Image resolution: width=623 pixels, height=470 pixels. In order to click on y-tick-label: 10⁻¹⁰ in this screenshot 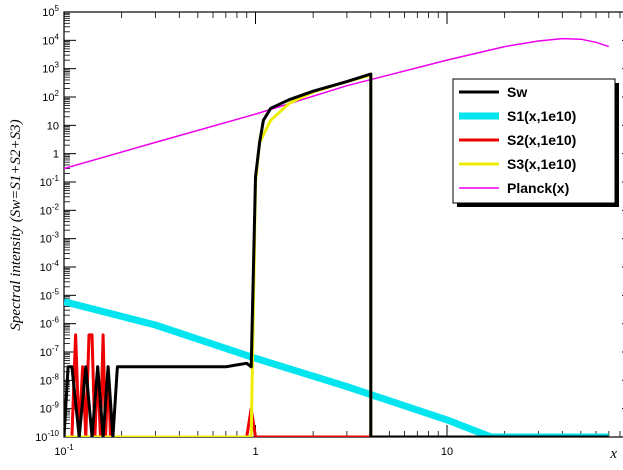, I will do `click(47, 436)`.